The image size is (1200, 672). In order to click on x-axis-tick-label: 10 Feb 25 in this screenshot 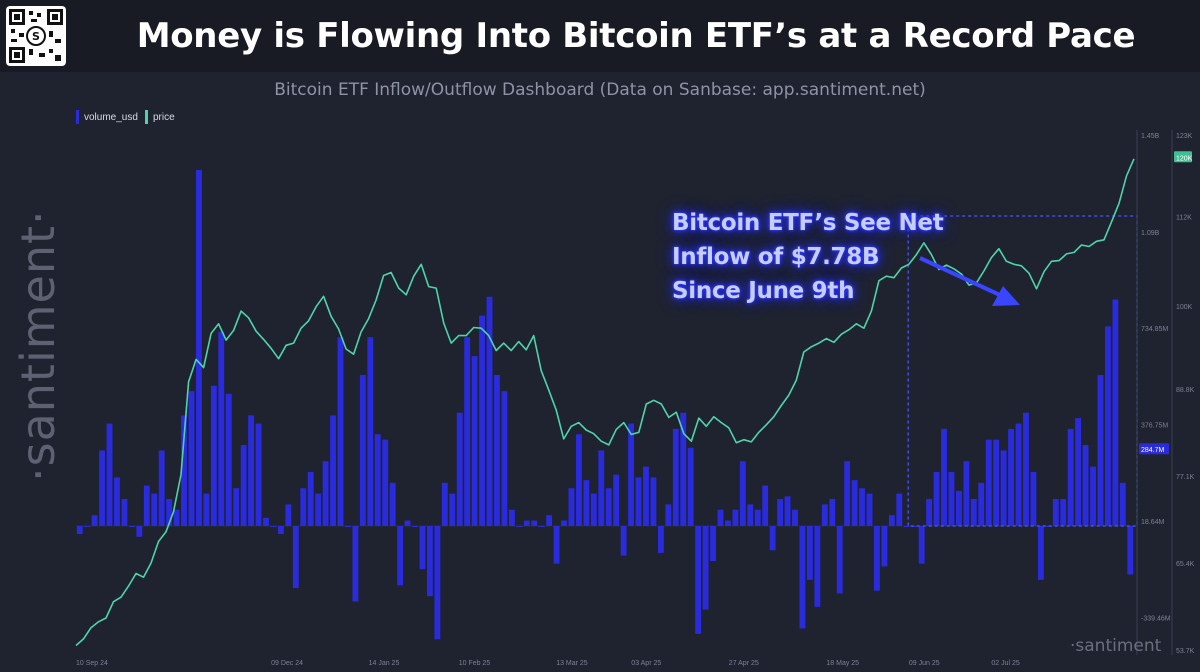, I will do `click(475, 663)`.